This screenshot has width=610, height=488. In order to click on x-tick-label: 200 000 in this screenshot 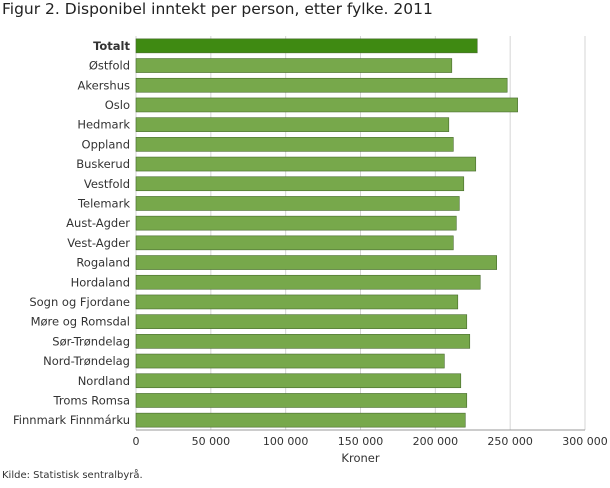, I will do `click(436, 441)`.